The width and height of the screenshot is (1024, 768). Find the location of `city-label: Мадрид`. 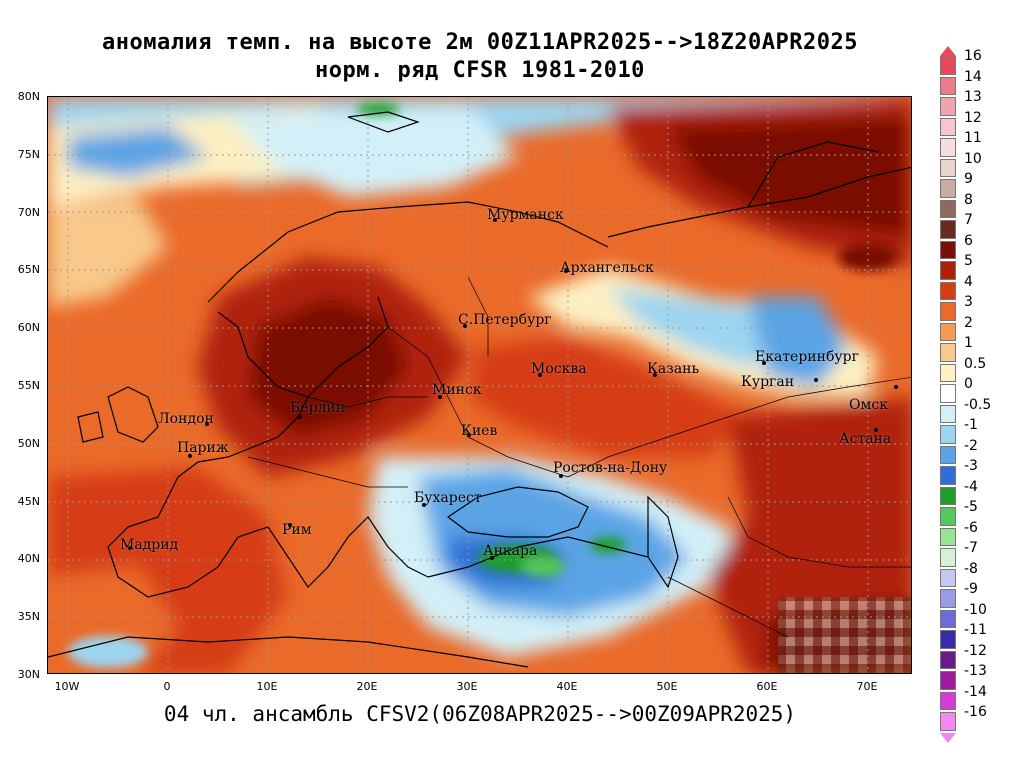

city-label: Мадрид is located at coordinates (149, 545).